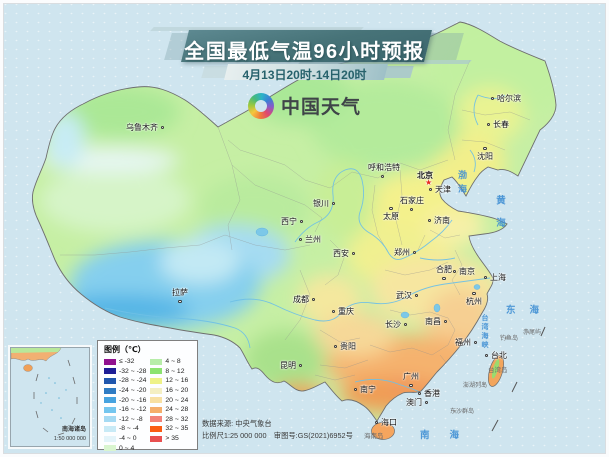 The height and width of the screenshot is (457, 609). Describe the element at coordinates (288, 365) in the screenshot. I see `city-name: 昆明` at that location.